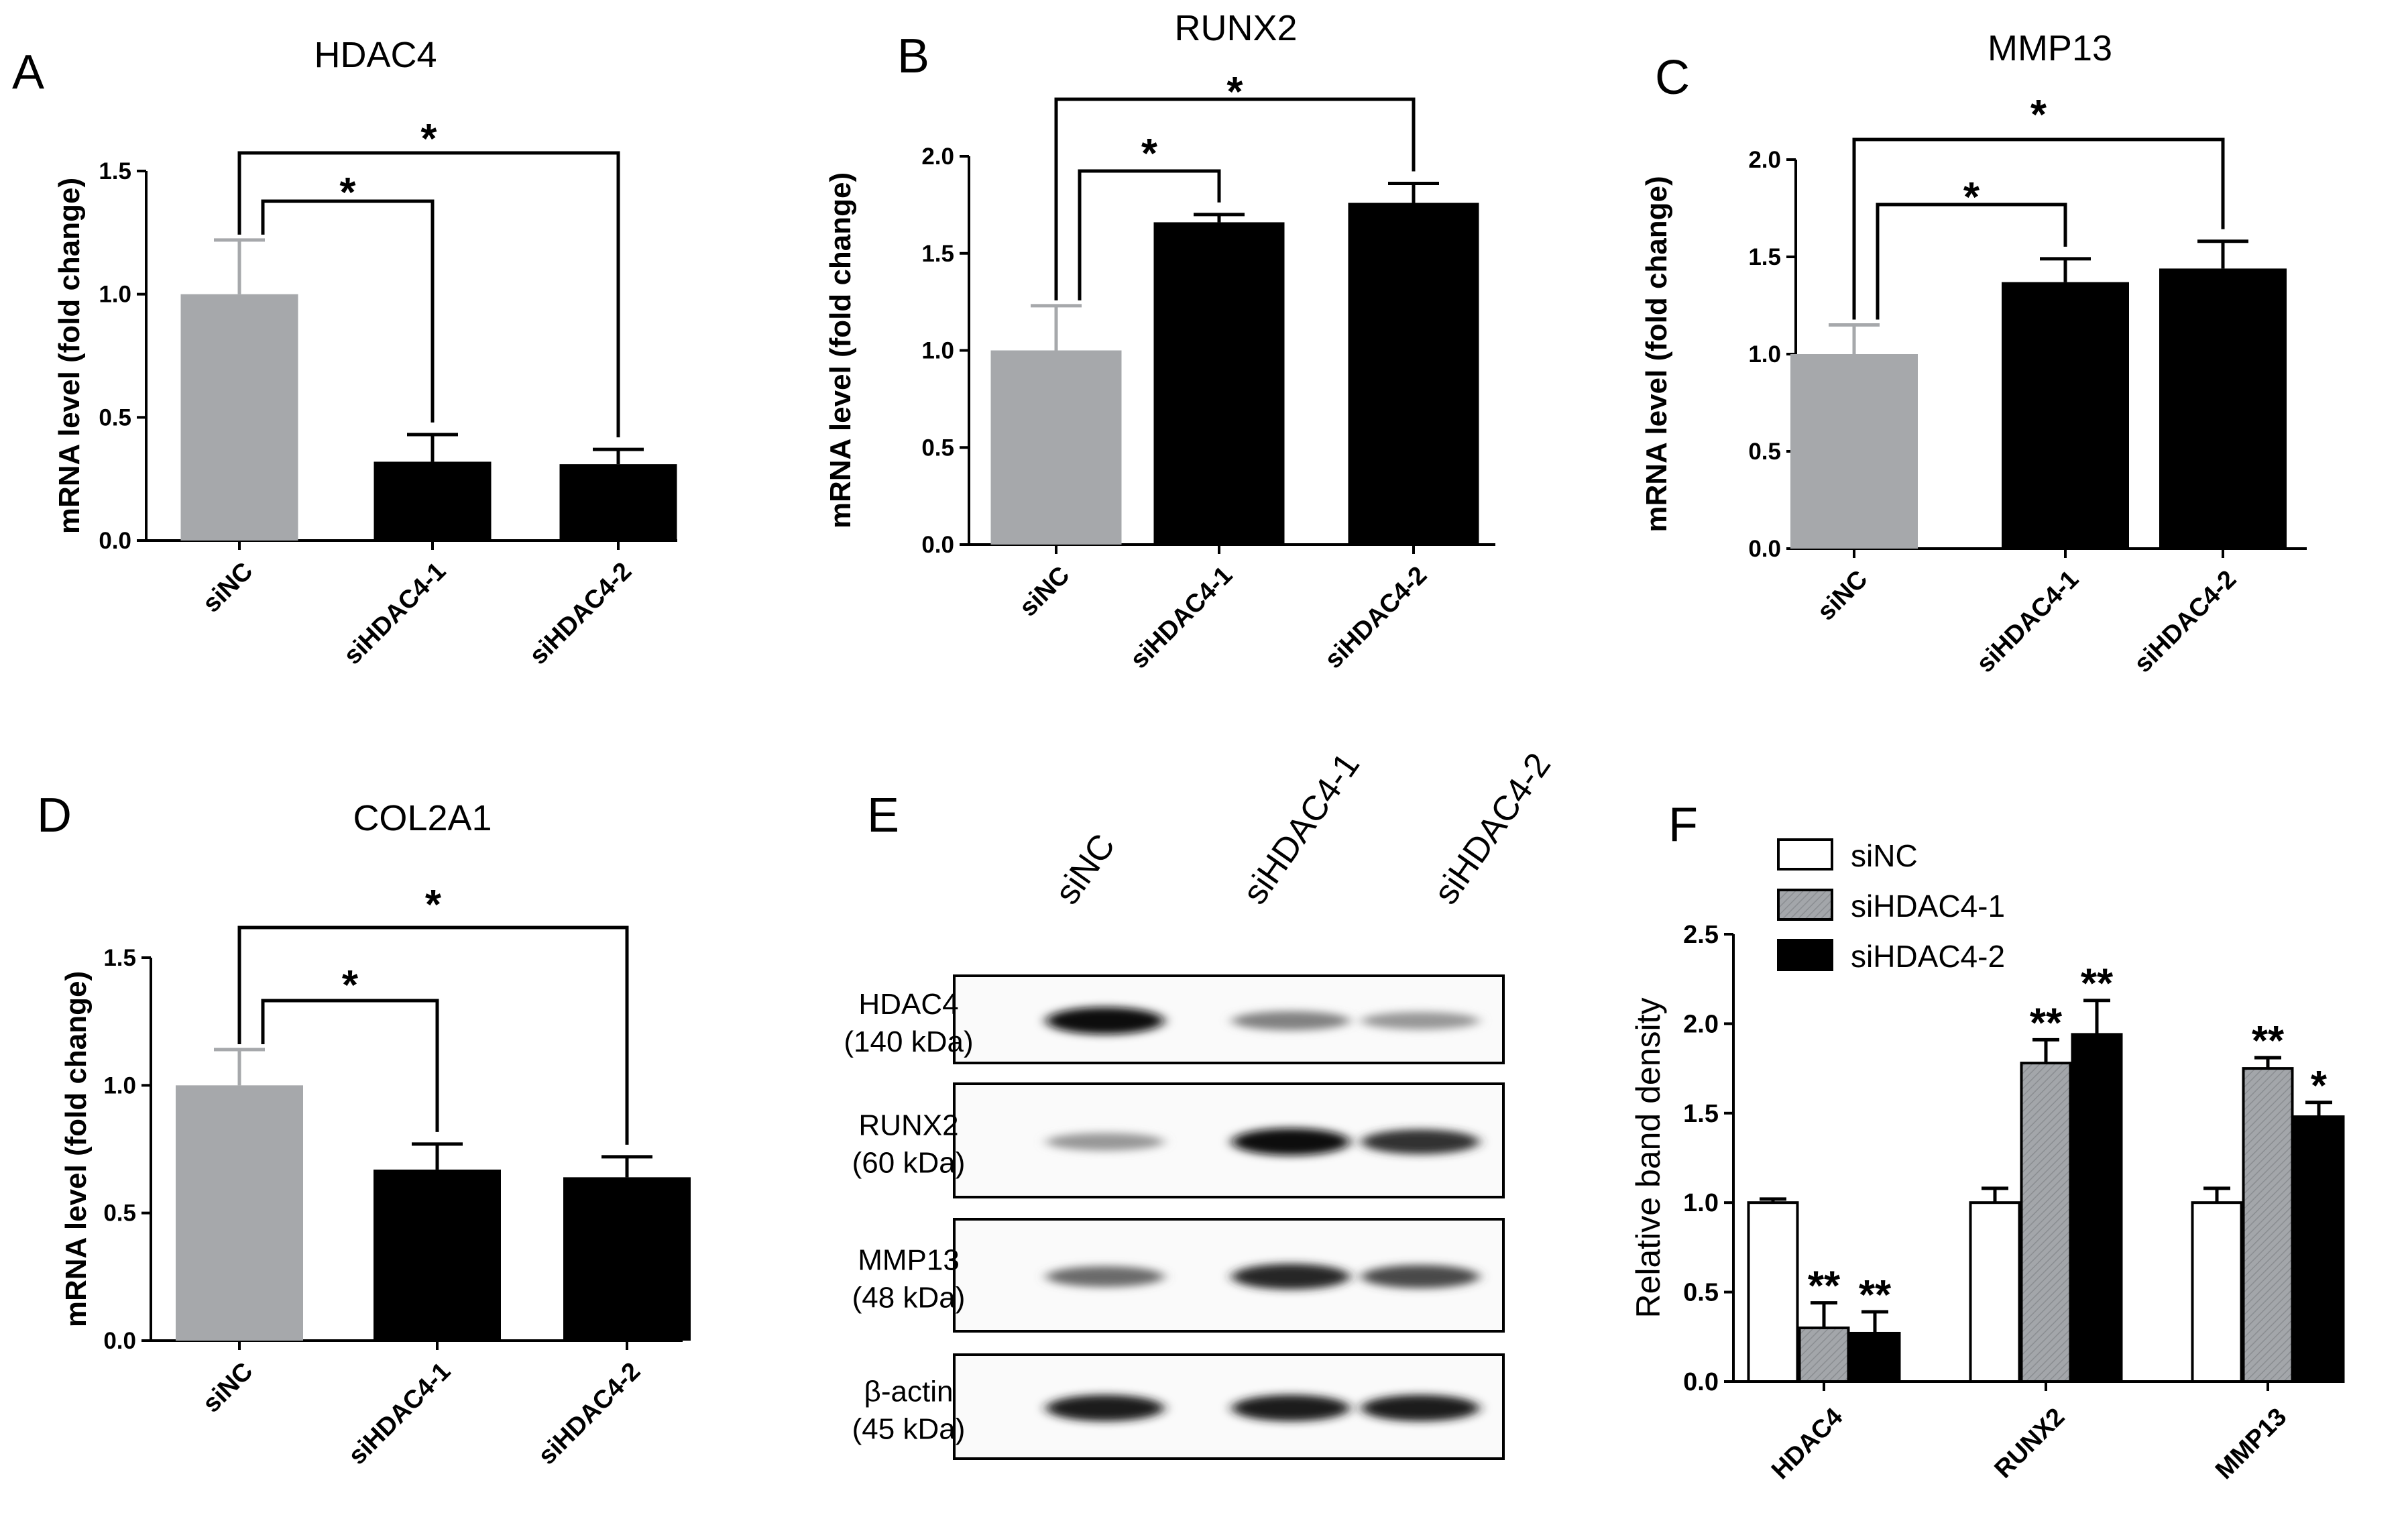 The image size is (2408, 1515). I want to click on x-tick-label: RUNX2, so click(2030, 1443).